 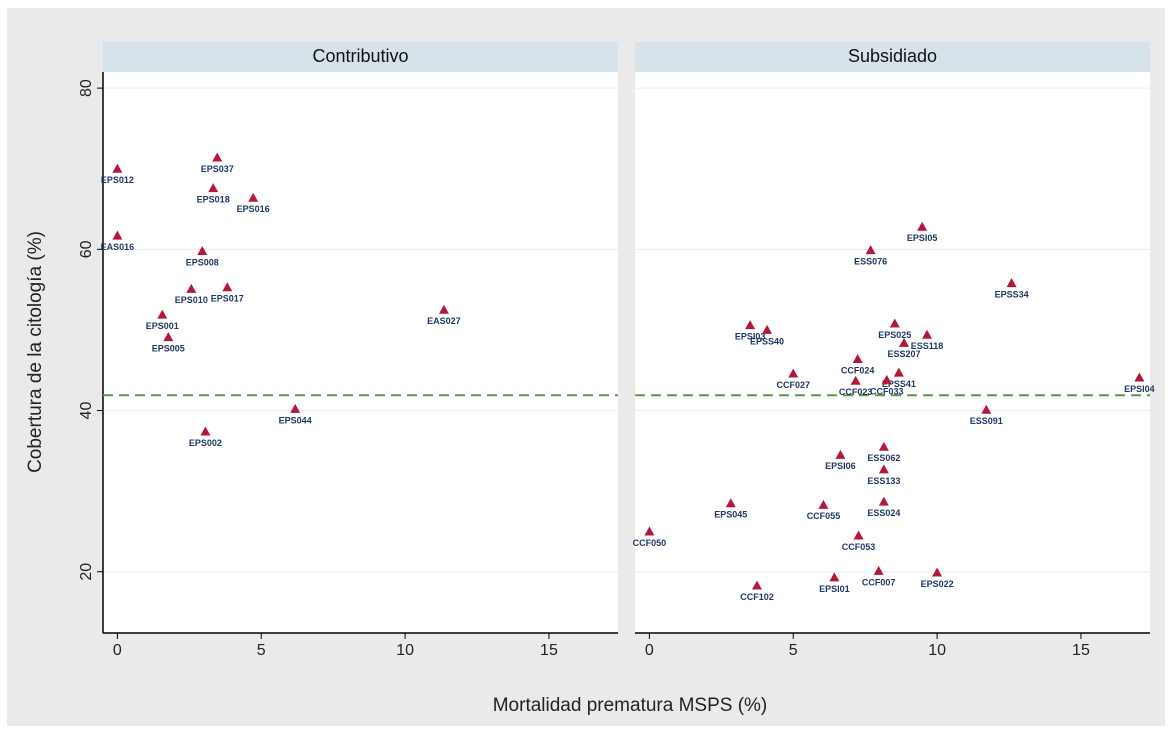 What do you see at coordinates (927, 346) in the screenshot?
I see `point-label: ESS118` at bounding box center [927, 346].